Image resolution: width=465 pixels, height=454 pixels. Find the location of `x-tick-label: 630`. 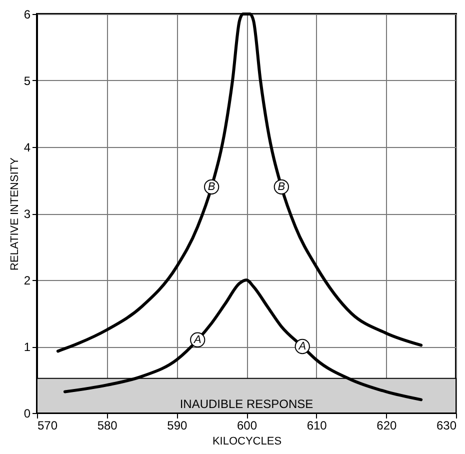

x-tick-label: 630 is located at coordinates (446, 425).